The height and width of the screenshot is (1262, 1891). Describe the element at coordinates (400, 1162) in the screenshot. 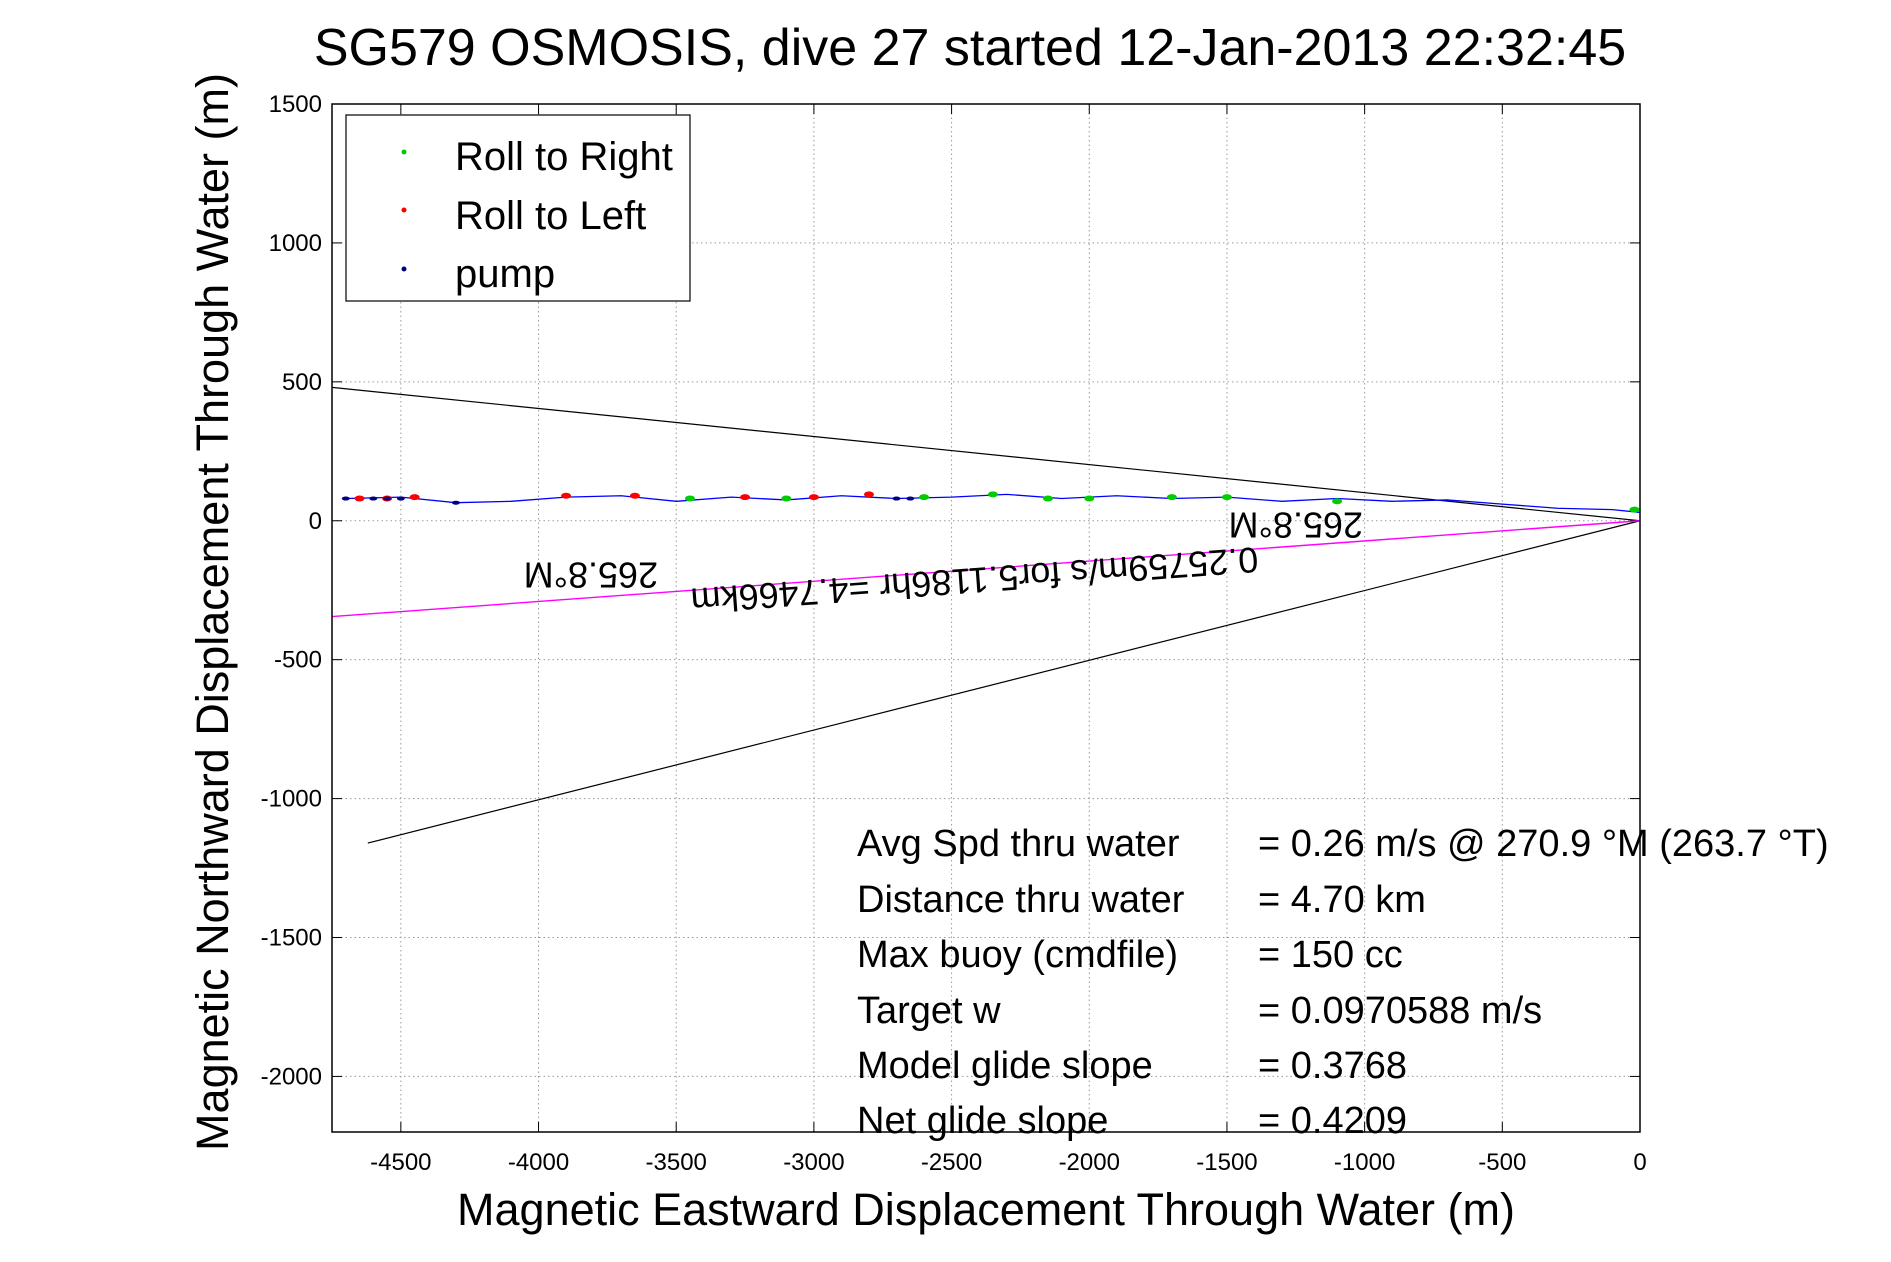

I see `x-tick-label: -4500` at that location.